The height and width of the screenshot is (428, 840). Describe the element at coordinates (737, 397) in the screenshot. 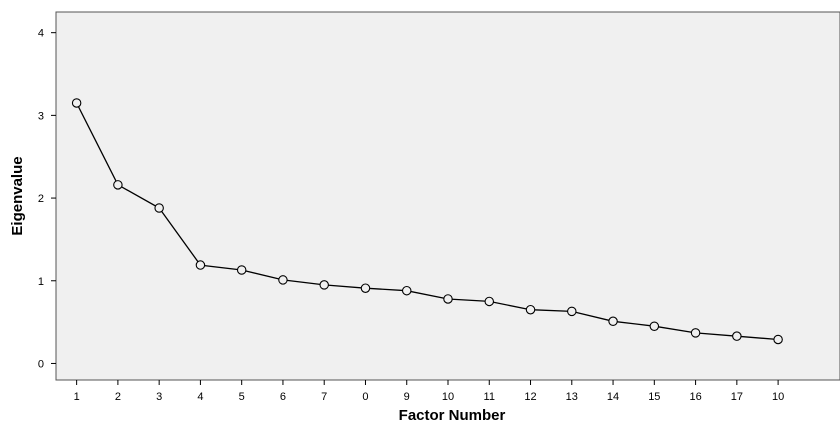

I see `x-tick-label: 17` at that location.